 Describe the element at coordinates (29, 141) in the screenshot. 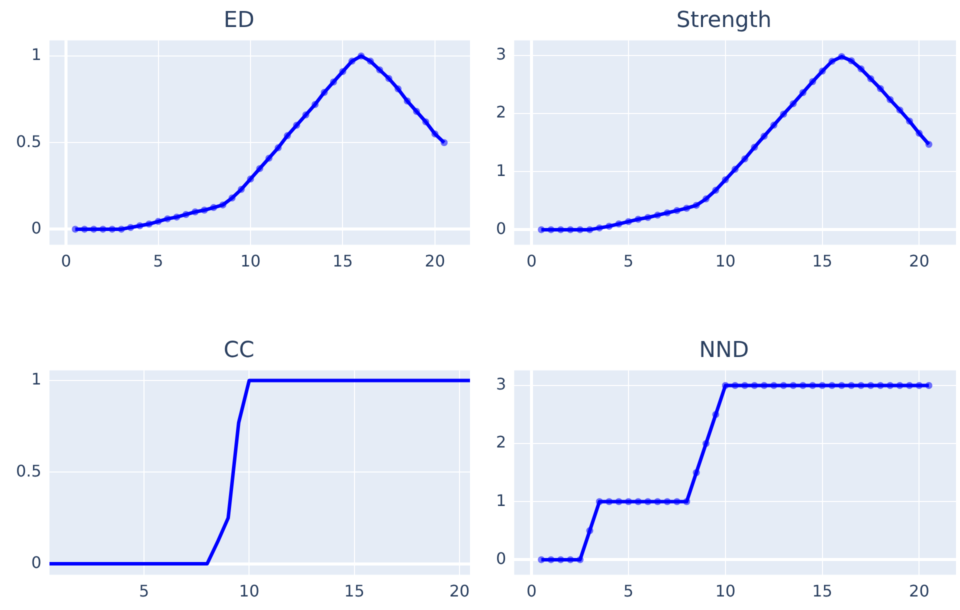

I see `y-tick-label: 0.5` at that location.